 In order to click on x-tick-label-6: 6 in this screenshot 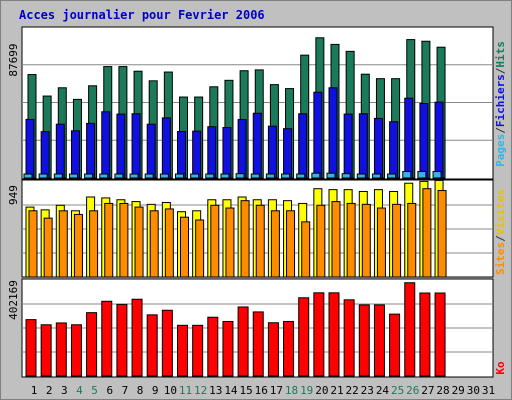, I will do `click(109, 390)`.